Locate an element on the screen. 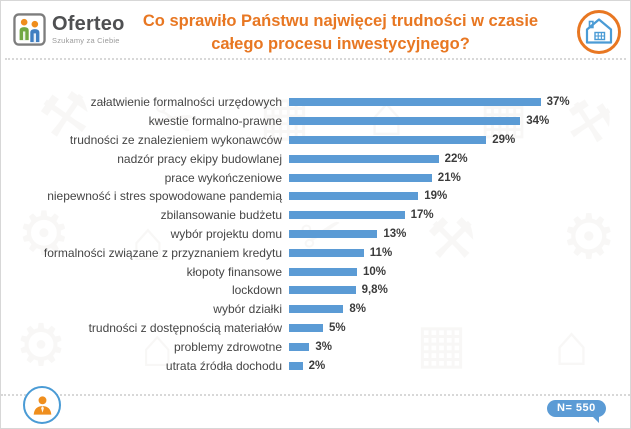 The image size is (631, 429). chart-row: trudności z dostępnością materiałów 5% is located at coordinates (317, 328).